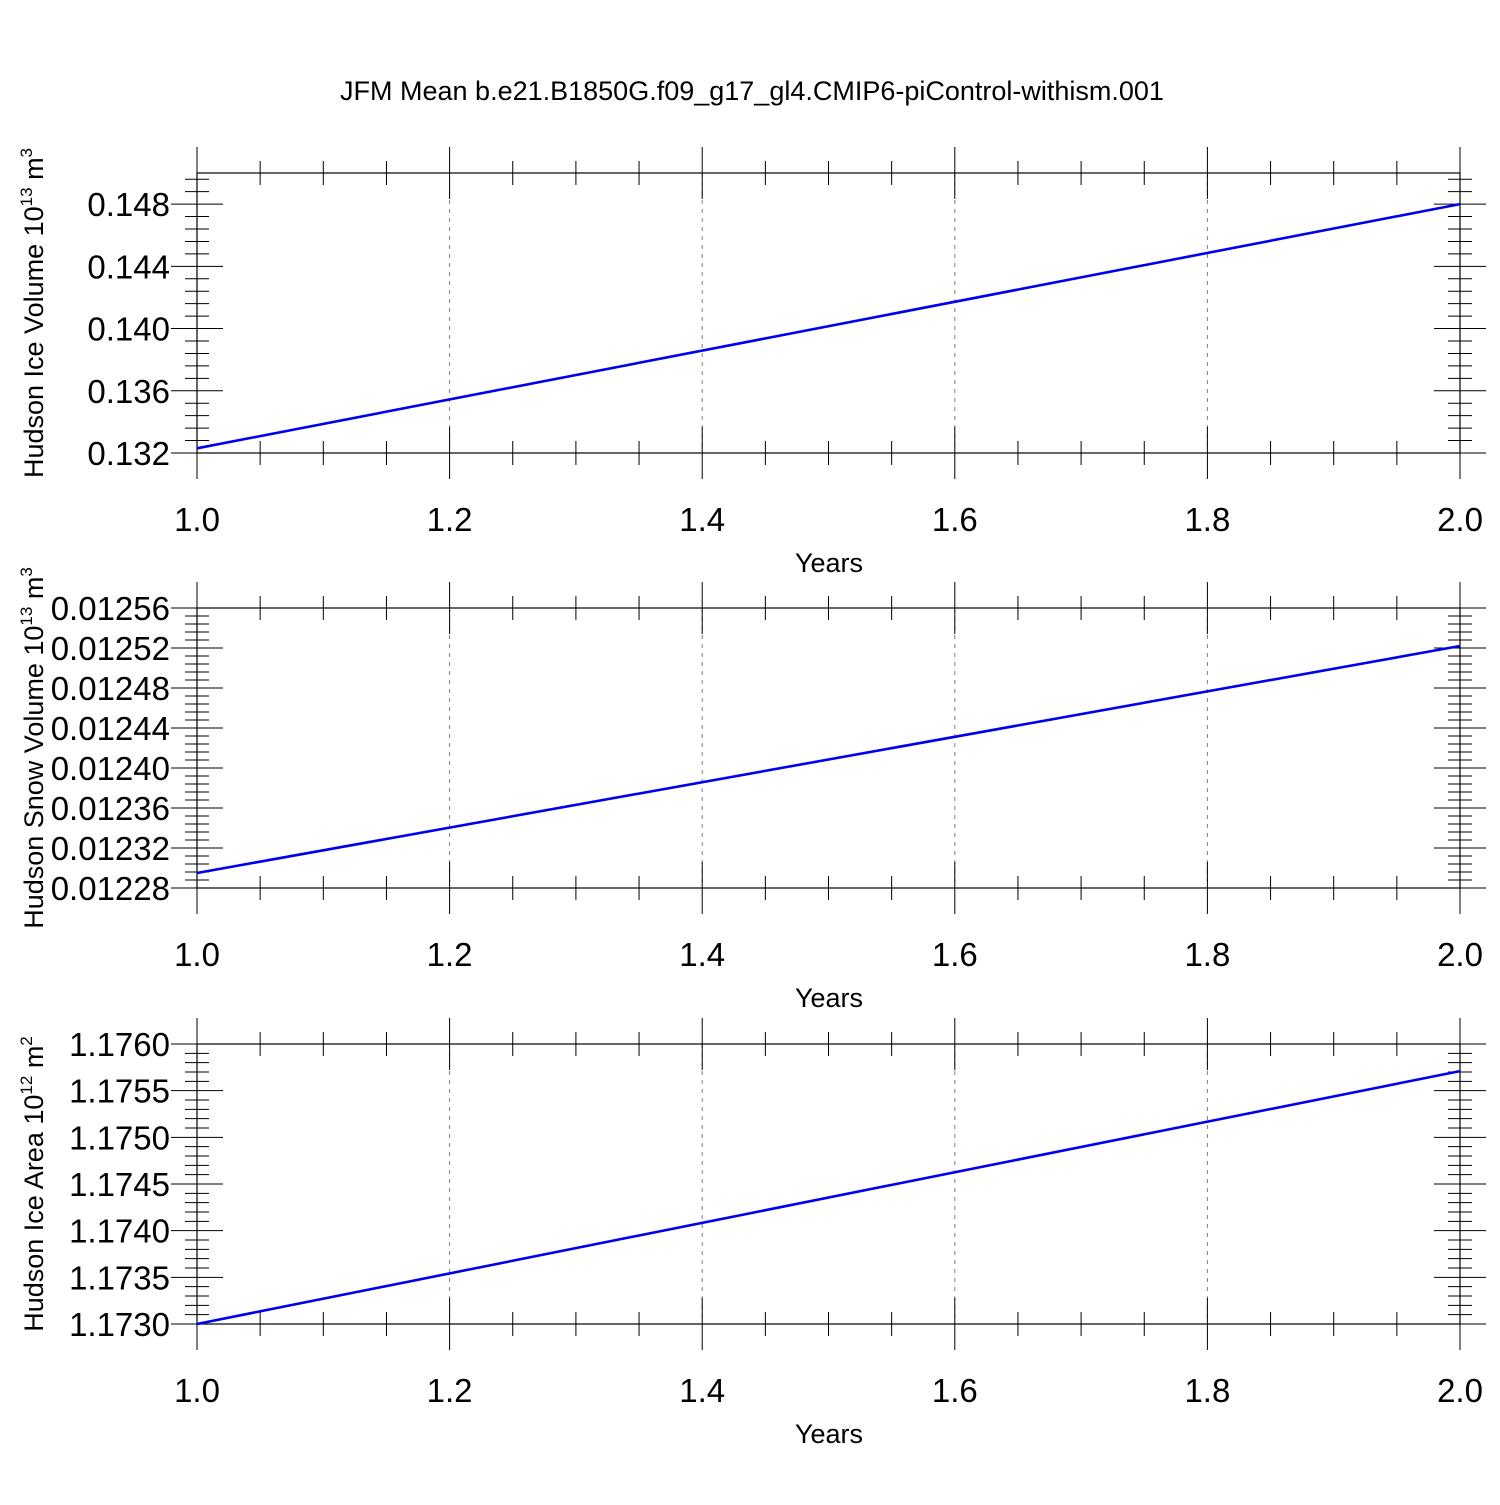  What do you see at coordinates (26, 1085) in the screenshot?
I see `y-axis-title-superscript: 12` at bounding box center [26, 1085].